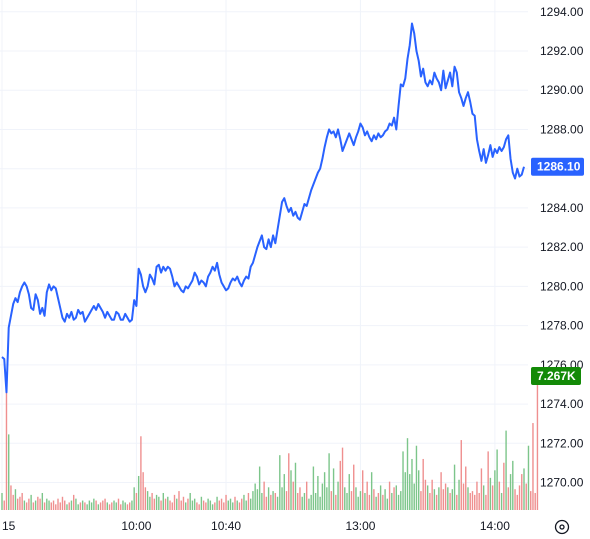 The height and width of the screenshot is (539, 590). Describe the element at coordinates (557, 271) in the screenshot. I see `badges: 1286.10 7.267K` at that location.